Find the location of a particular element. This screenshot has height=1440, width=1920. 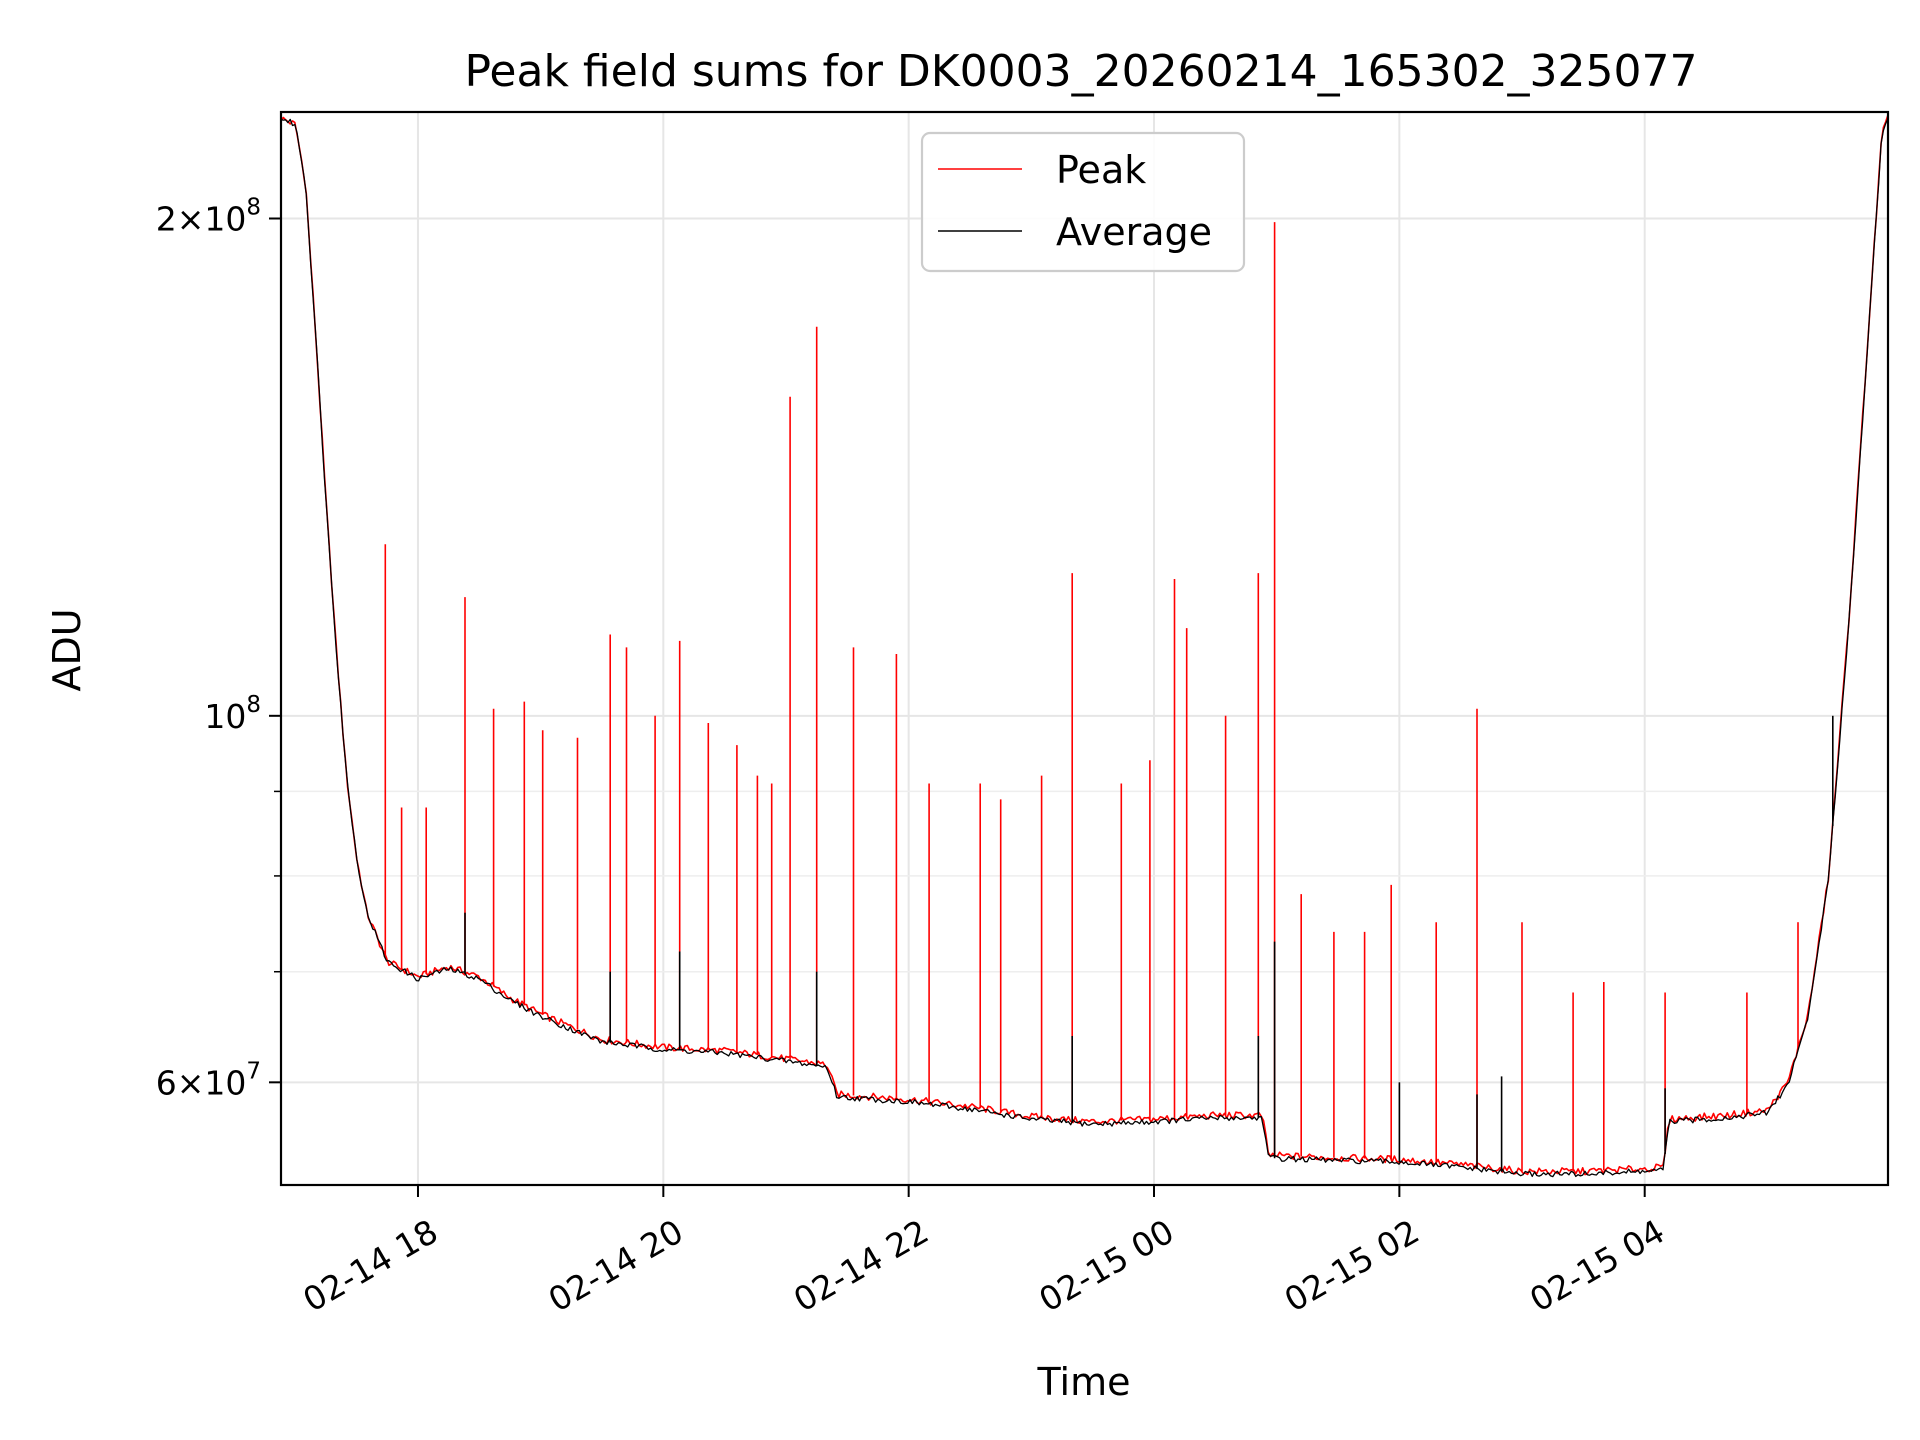

x-axis-label: Time is located at coordinates (1084, 1382).